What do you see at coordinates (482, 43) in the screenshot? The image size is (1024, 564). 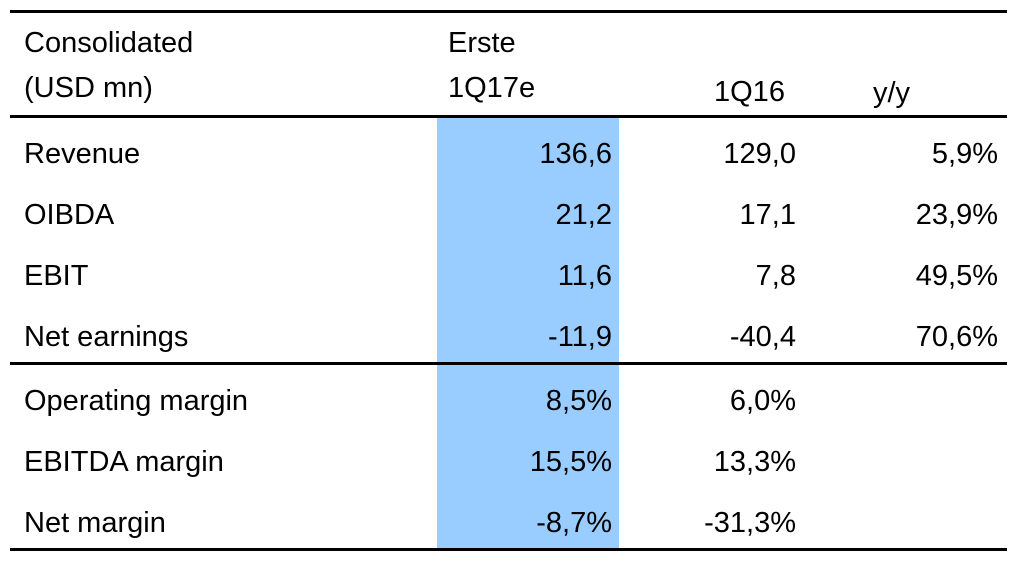 I see `header-erste-line1: Erste` at bounding box center [482, 43].